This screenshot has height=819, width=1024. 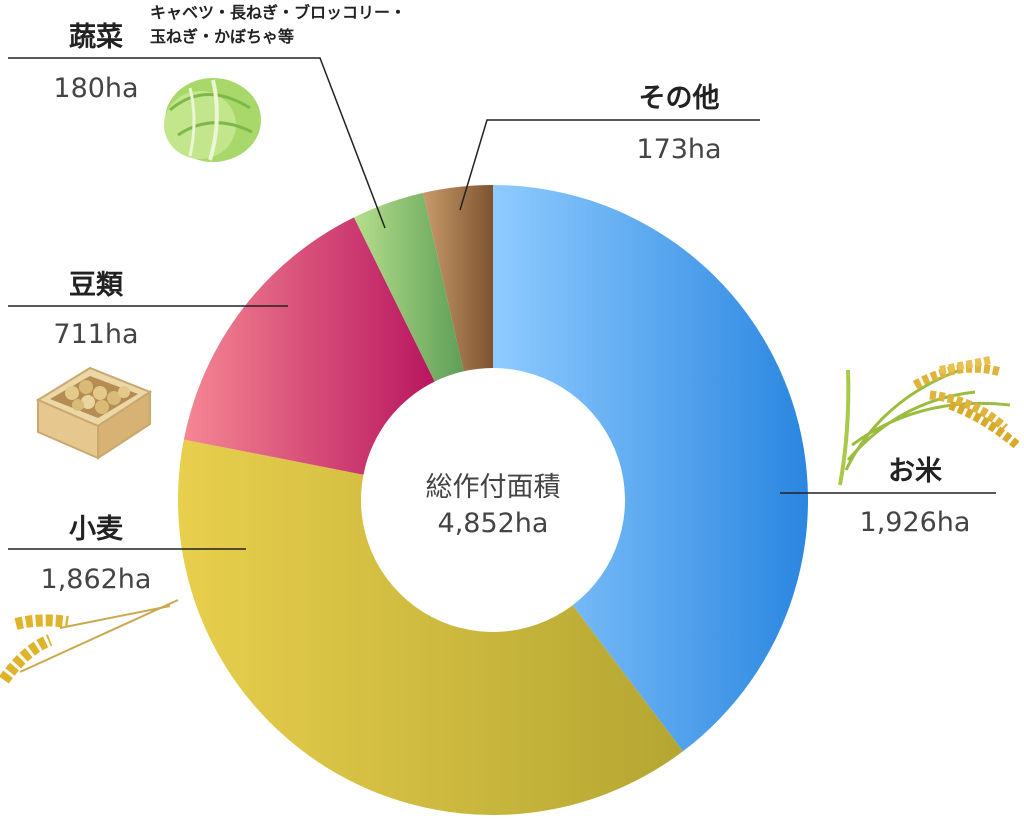 I want to click on wheat-icon, so click(x=89, y=641).